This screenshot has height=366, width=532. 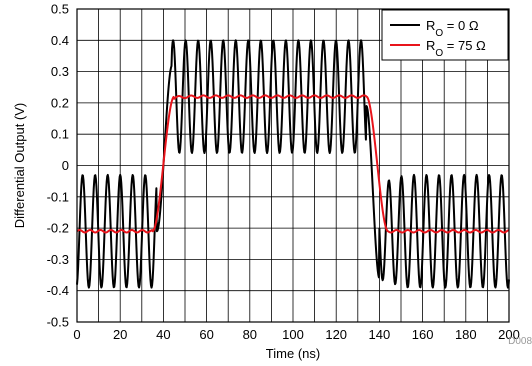 What do you see at coordinates (163, 334) in the screenshot?
I see `x-tick-label: 40` at bounding box center [163, 334].